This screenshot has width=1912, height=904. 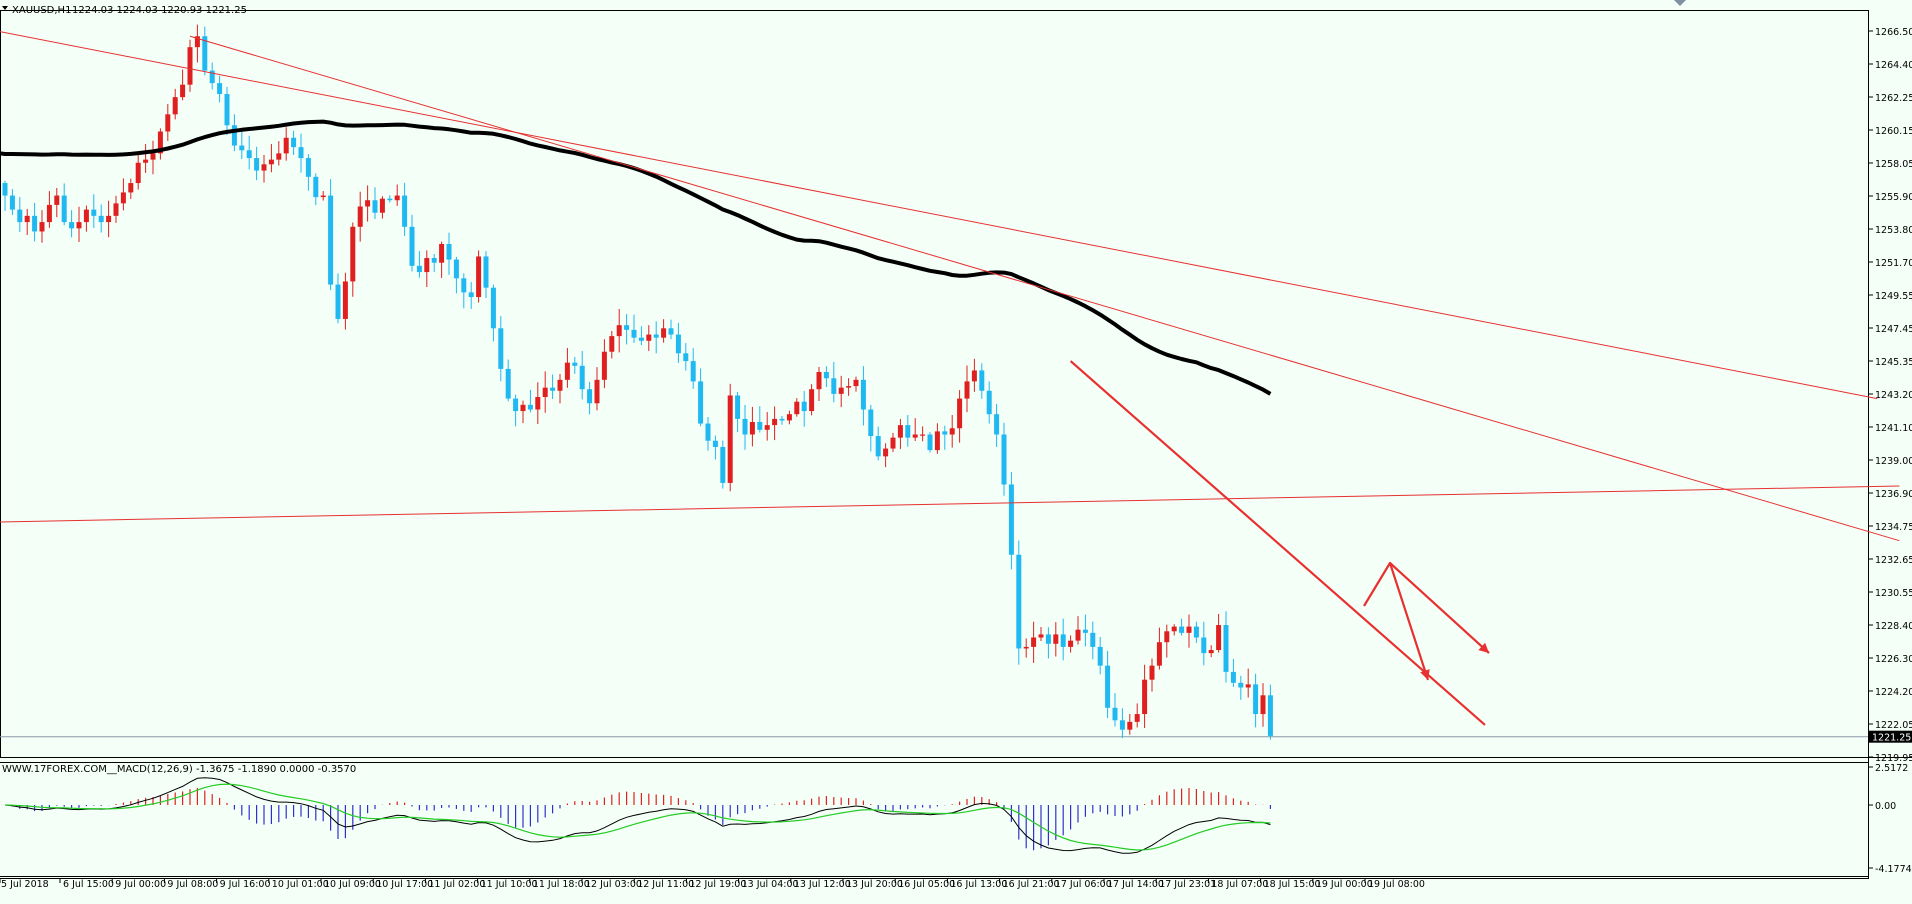 I want to click on price-tick-label: 1255.90, so click(x=1893, y=197).